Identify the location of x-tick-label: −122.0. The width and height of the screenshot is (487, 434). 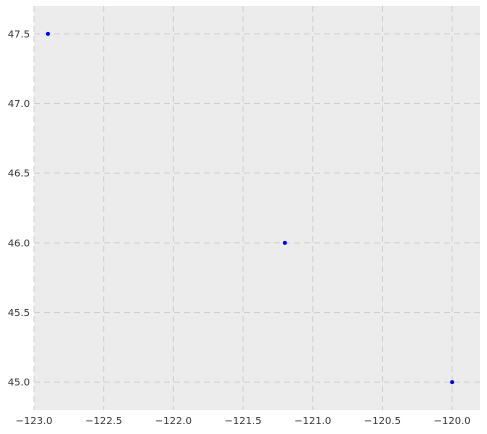
(173, 421).